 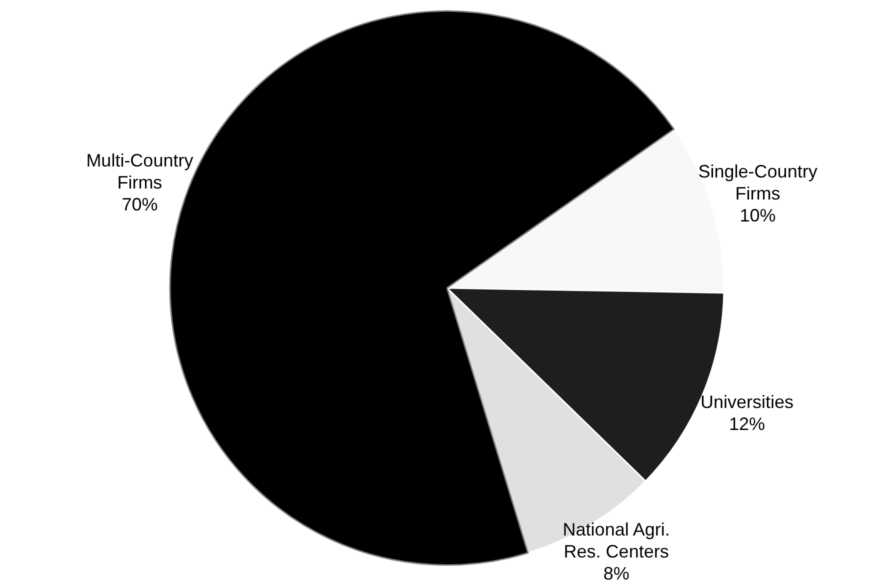 I want to click on slice-label: Multi-Country Firms, so click(x=140, y=171).